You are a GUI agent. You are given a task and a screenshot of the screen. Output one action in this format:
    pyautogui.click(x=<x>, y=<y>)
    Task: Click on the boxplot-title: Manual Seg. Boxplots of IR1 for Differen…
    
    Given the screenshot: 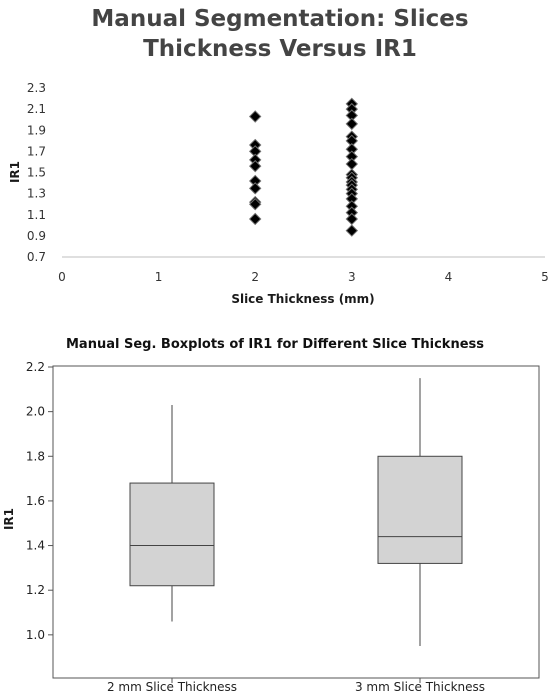 What is the action you would take?
    pyautogui.click(x=275, y=344)
    